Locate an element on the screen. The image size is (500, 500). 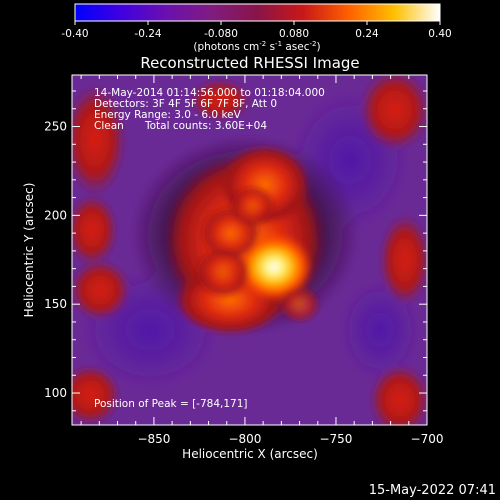
y-tick-label: 250 is located at coordinates (55, 127).